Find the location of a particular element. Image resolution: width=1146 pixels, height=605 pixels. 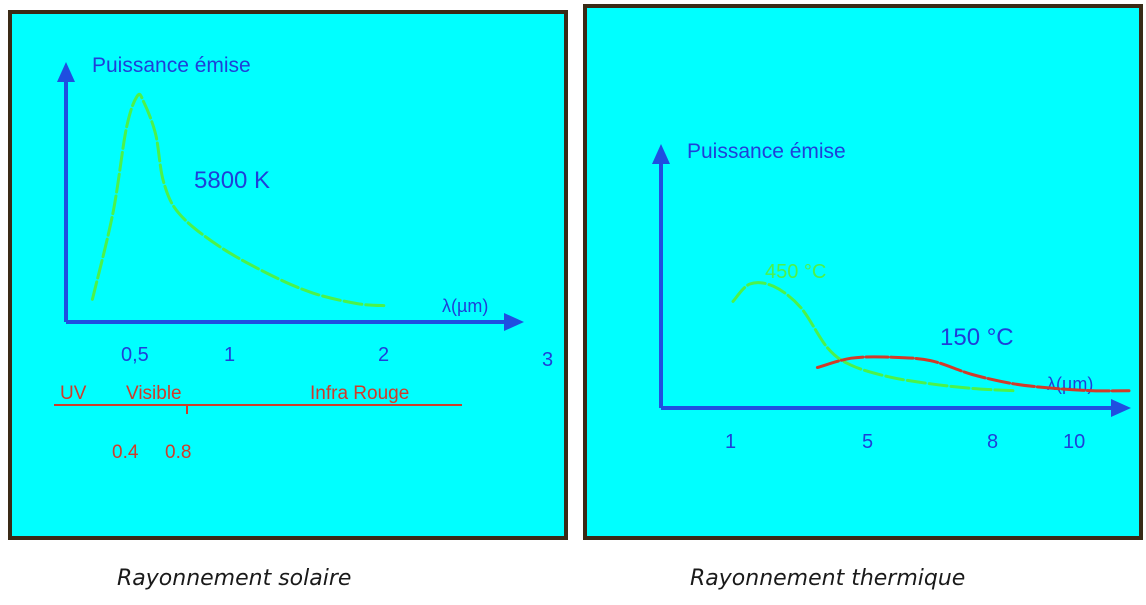

band-boundary-label: 0.8 is located at coordinates (178, 452).